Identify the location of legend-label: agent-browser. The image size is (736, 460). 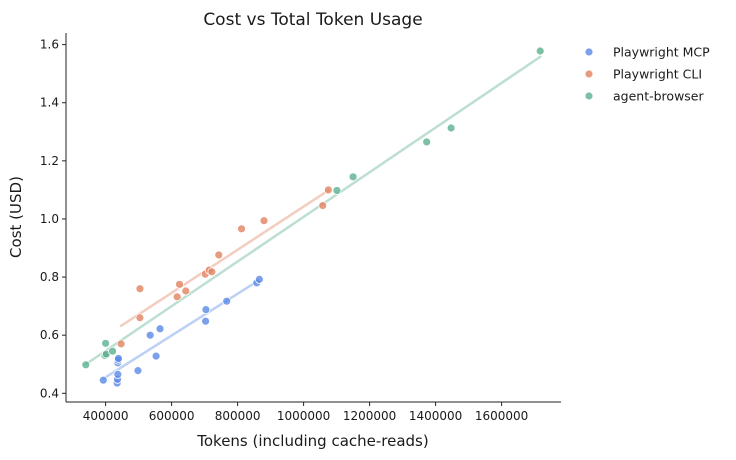
(658, 96).